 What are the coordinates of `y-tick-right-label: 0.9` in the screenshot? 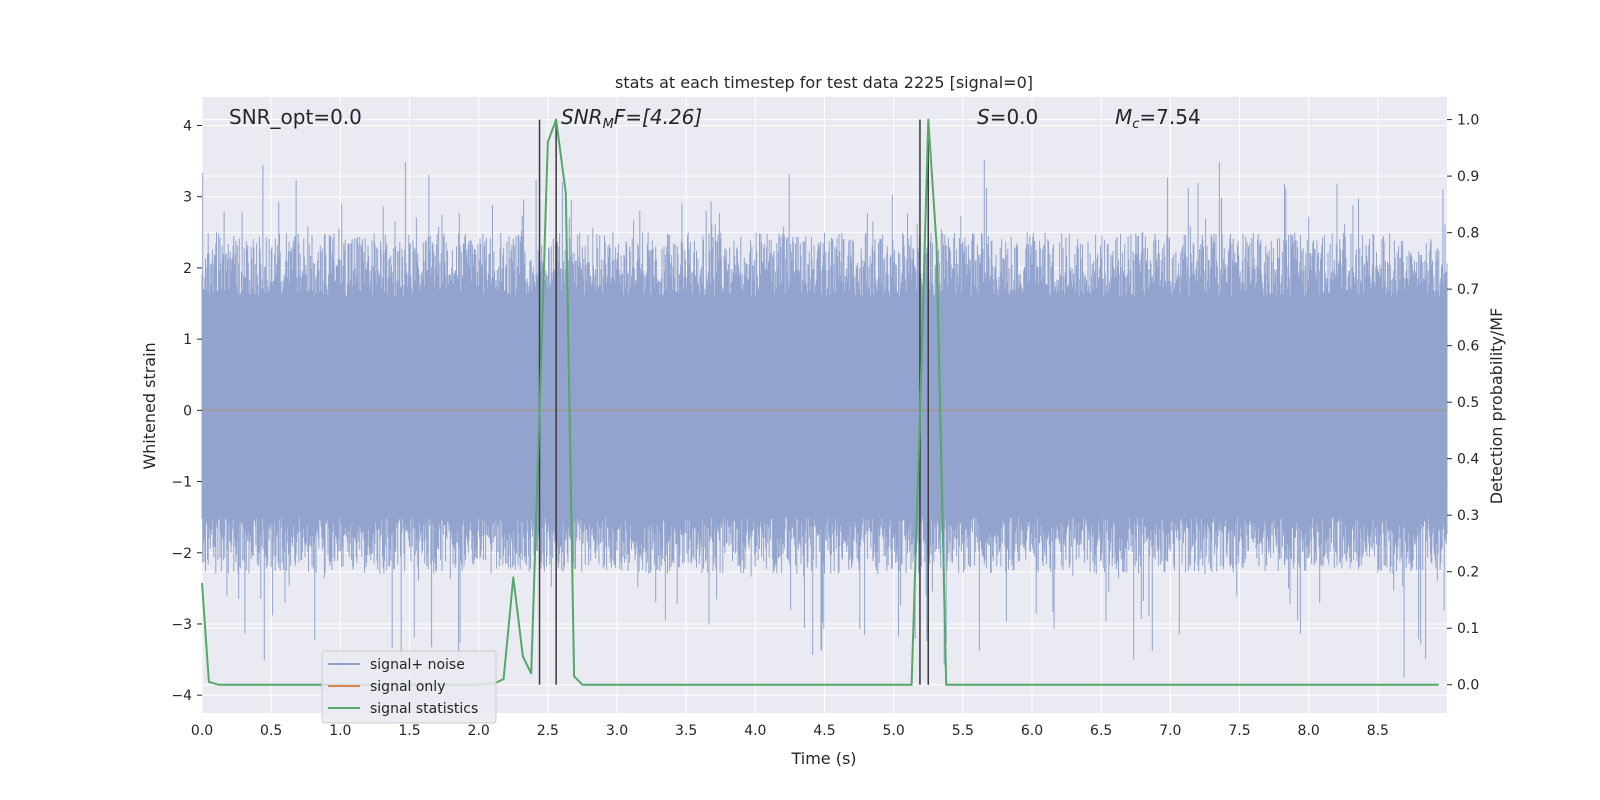 It's located at (1468, 177).